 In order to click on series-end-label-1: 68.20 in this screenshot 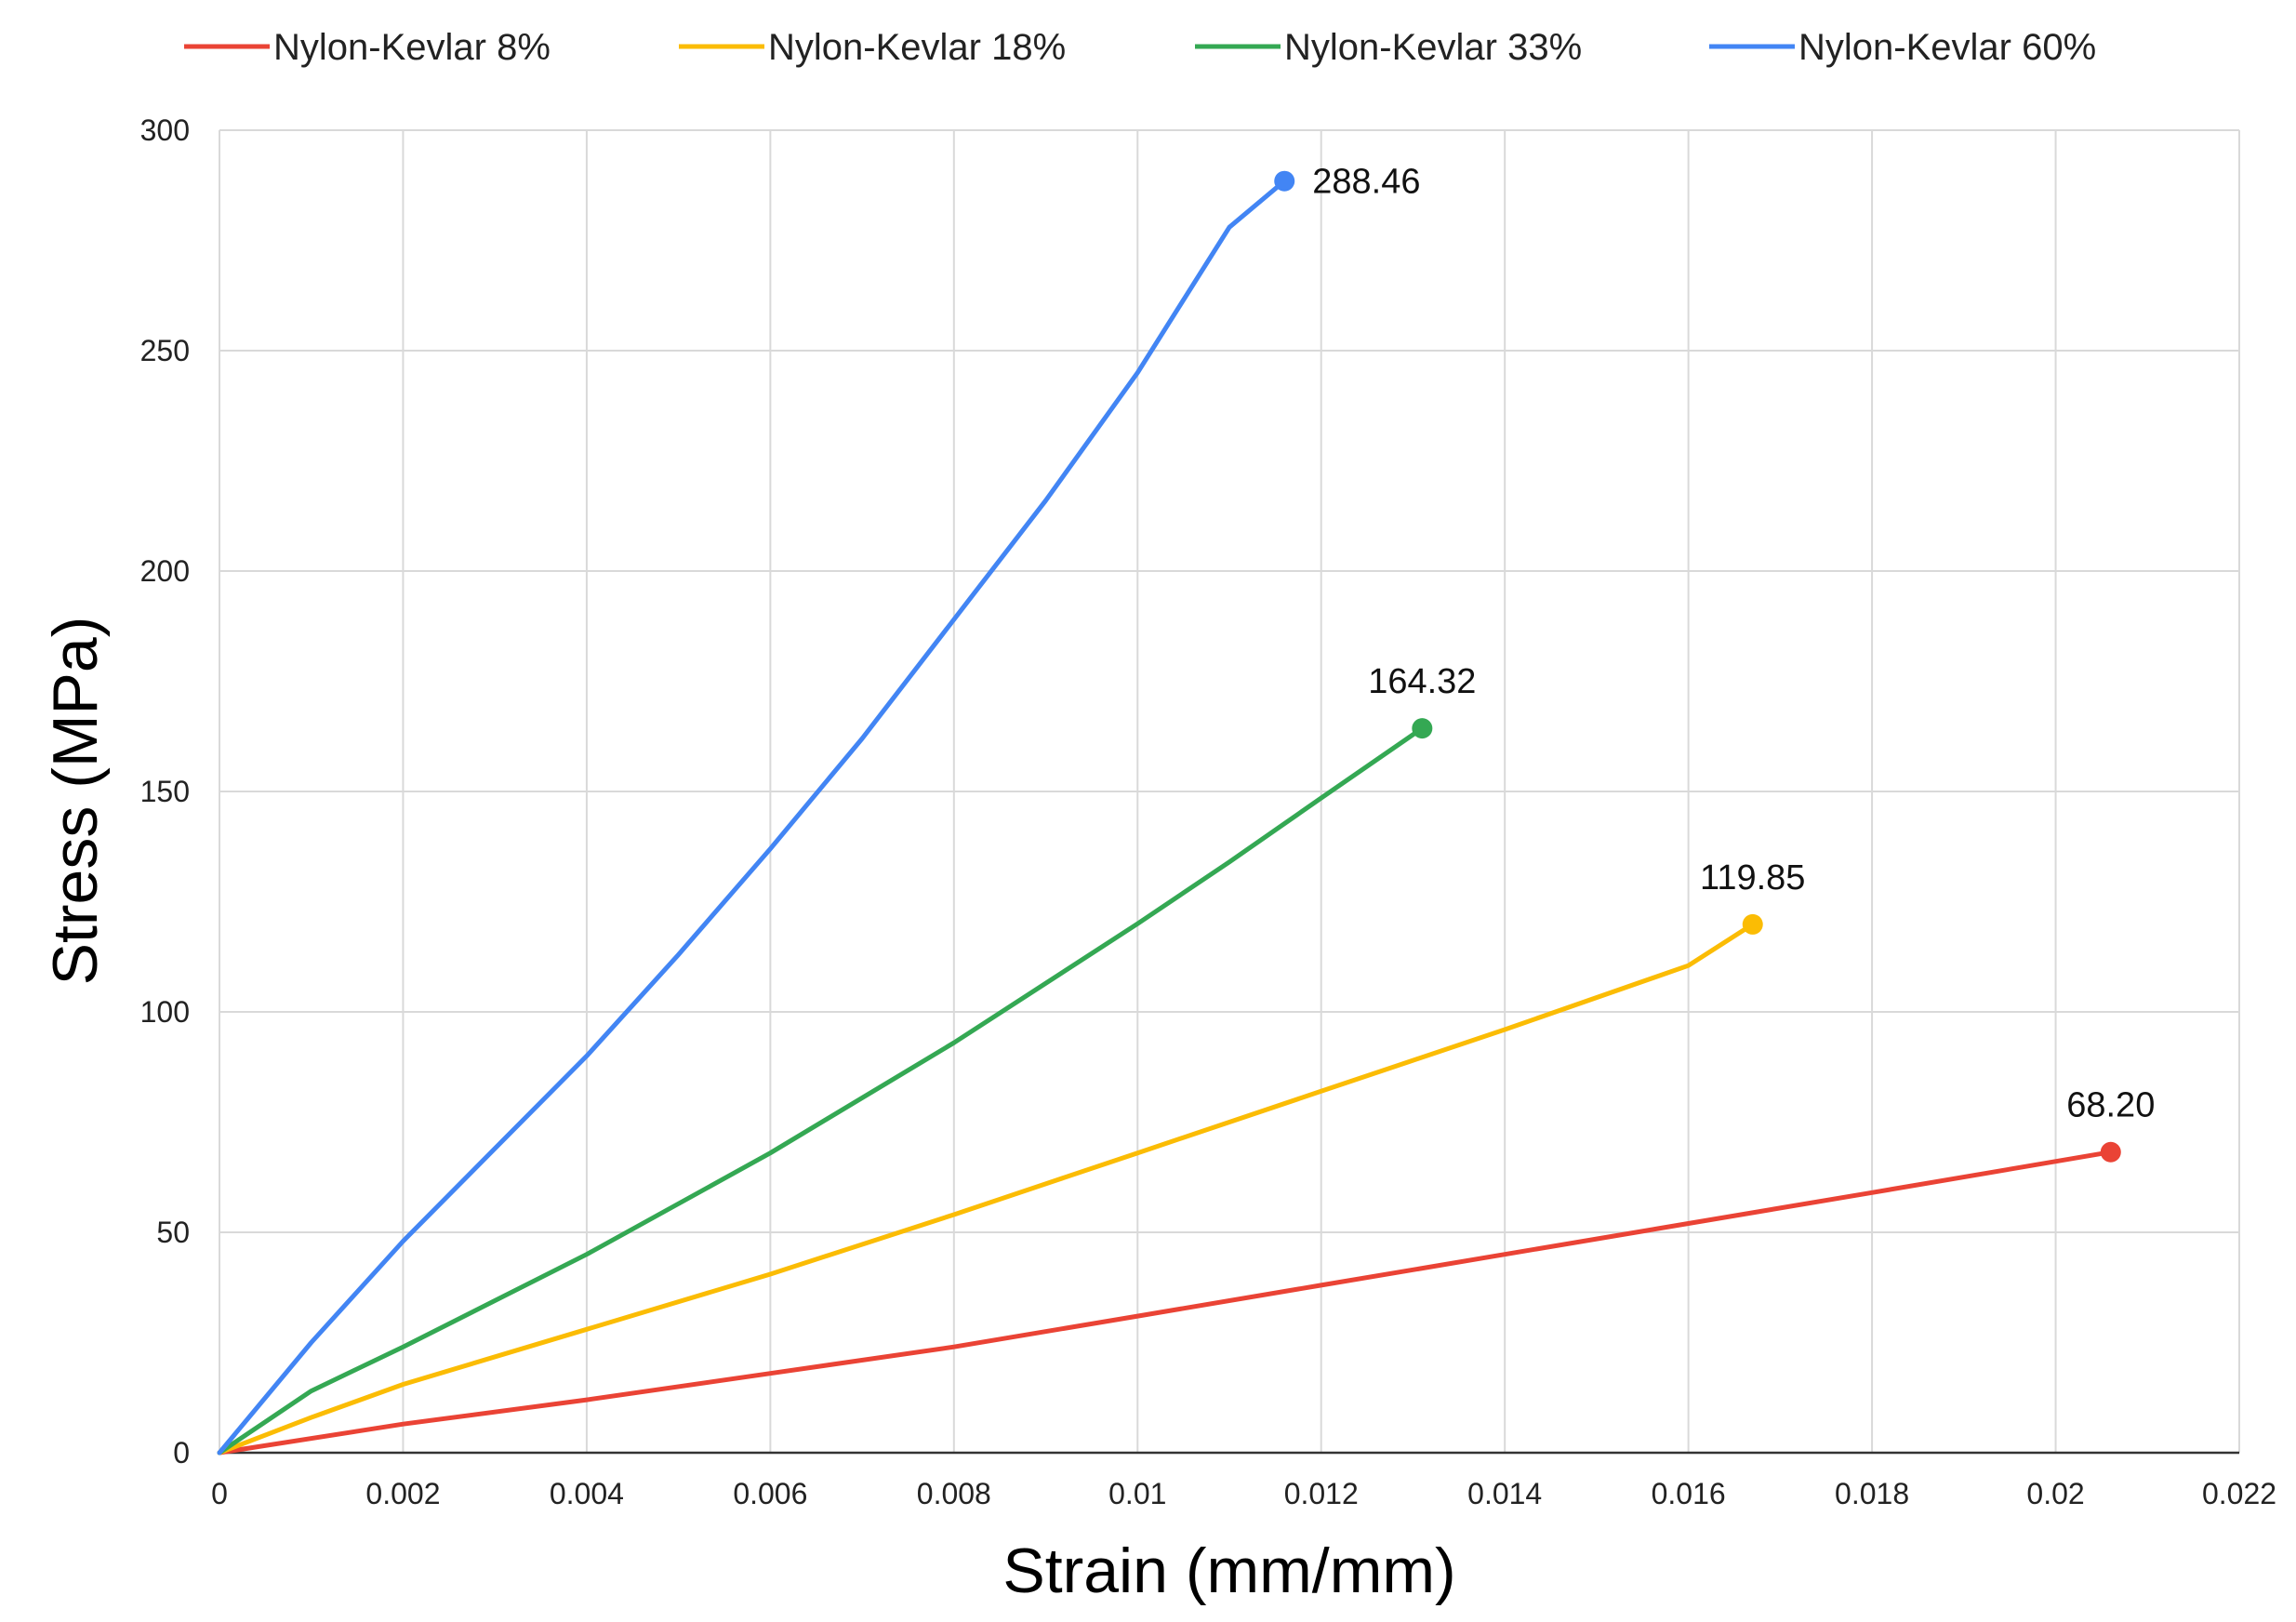, I will do `click(2110, 1105)`.